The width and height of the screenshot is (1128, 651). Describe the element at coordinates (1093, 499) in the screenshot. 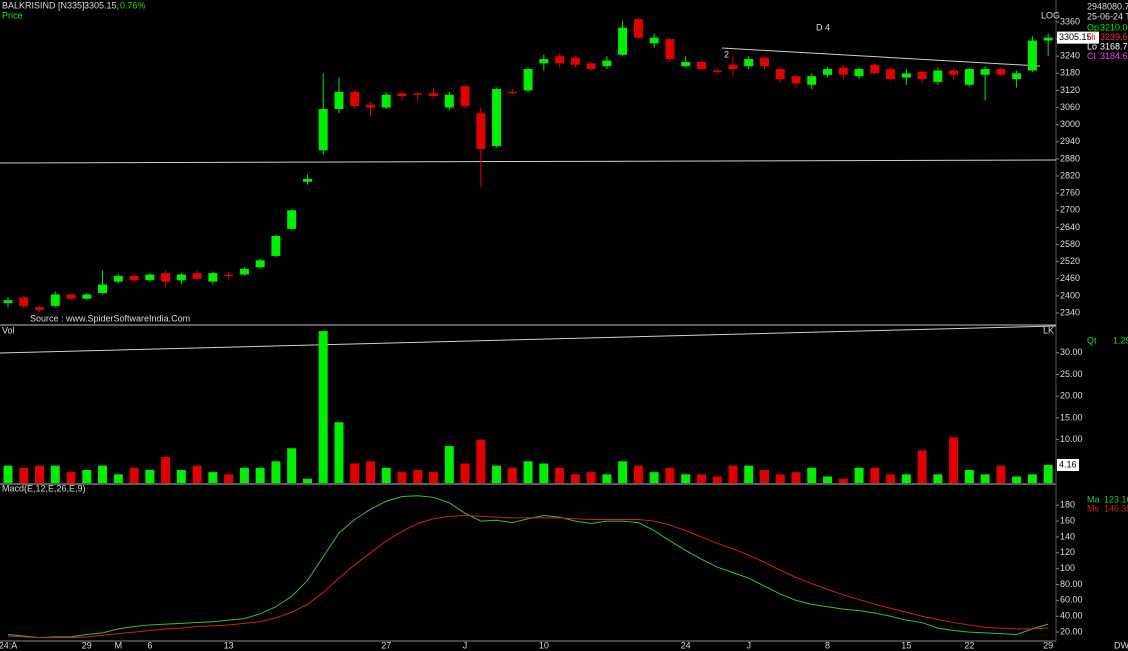

I see `legend-name: Ma` at that location.